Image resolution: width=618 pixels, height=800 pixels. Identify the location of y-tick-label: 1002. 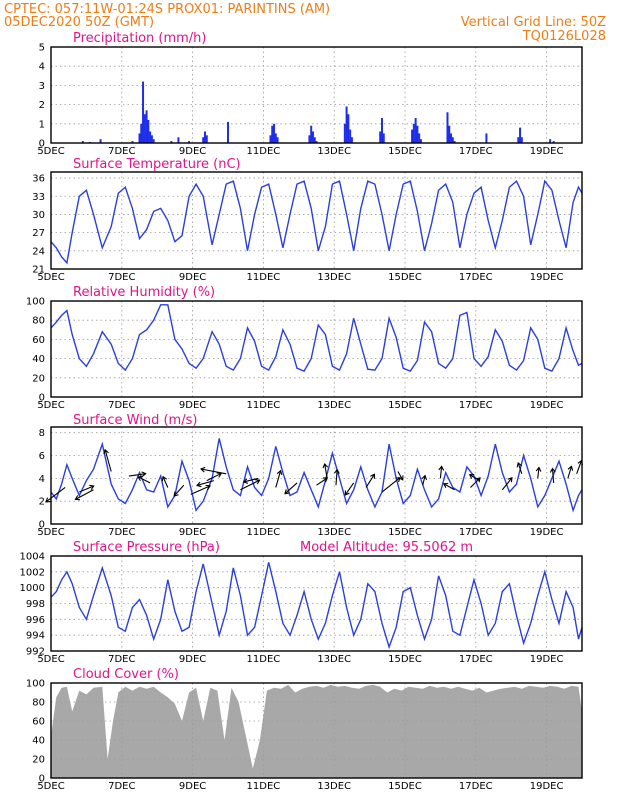
(32, 572).